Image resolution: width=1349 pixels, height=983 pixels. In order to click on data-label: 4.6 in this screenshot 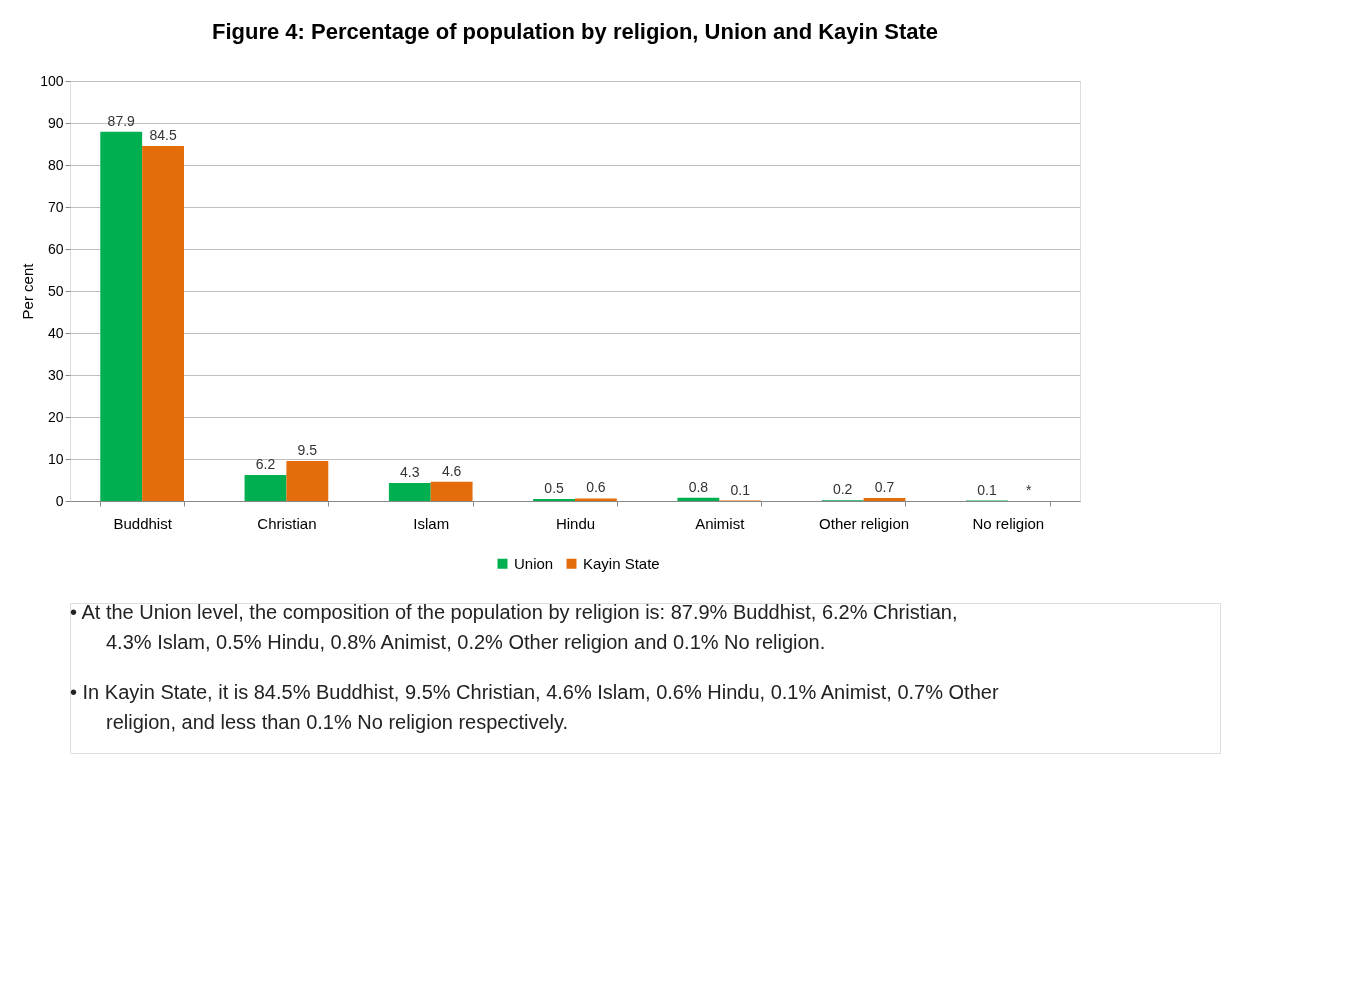, I will do `click(451, 470)`.